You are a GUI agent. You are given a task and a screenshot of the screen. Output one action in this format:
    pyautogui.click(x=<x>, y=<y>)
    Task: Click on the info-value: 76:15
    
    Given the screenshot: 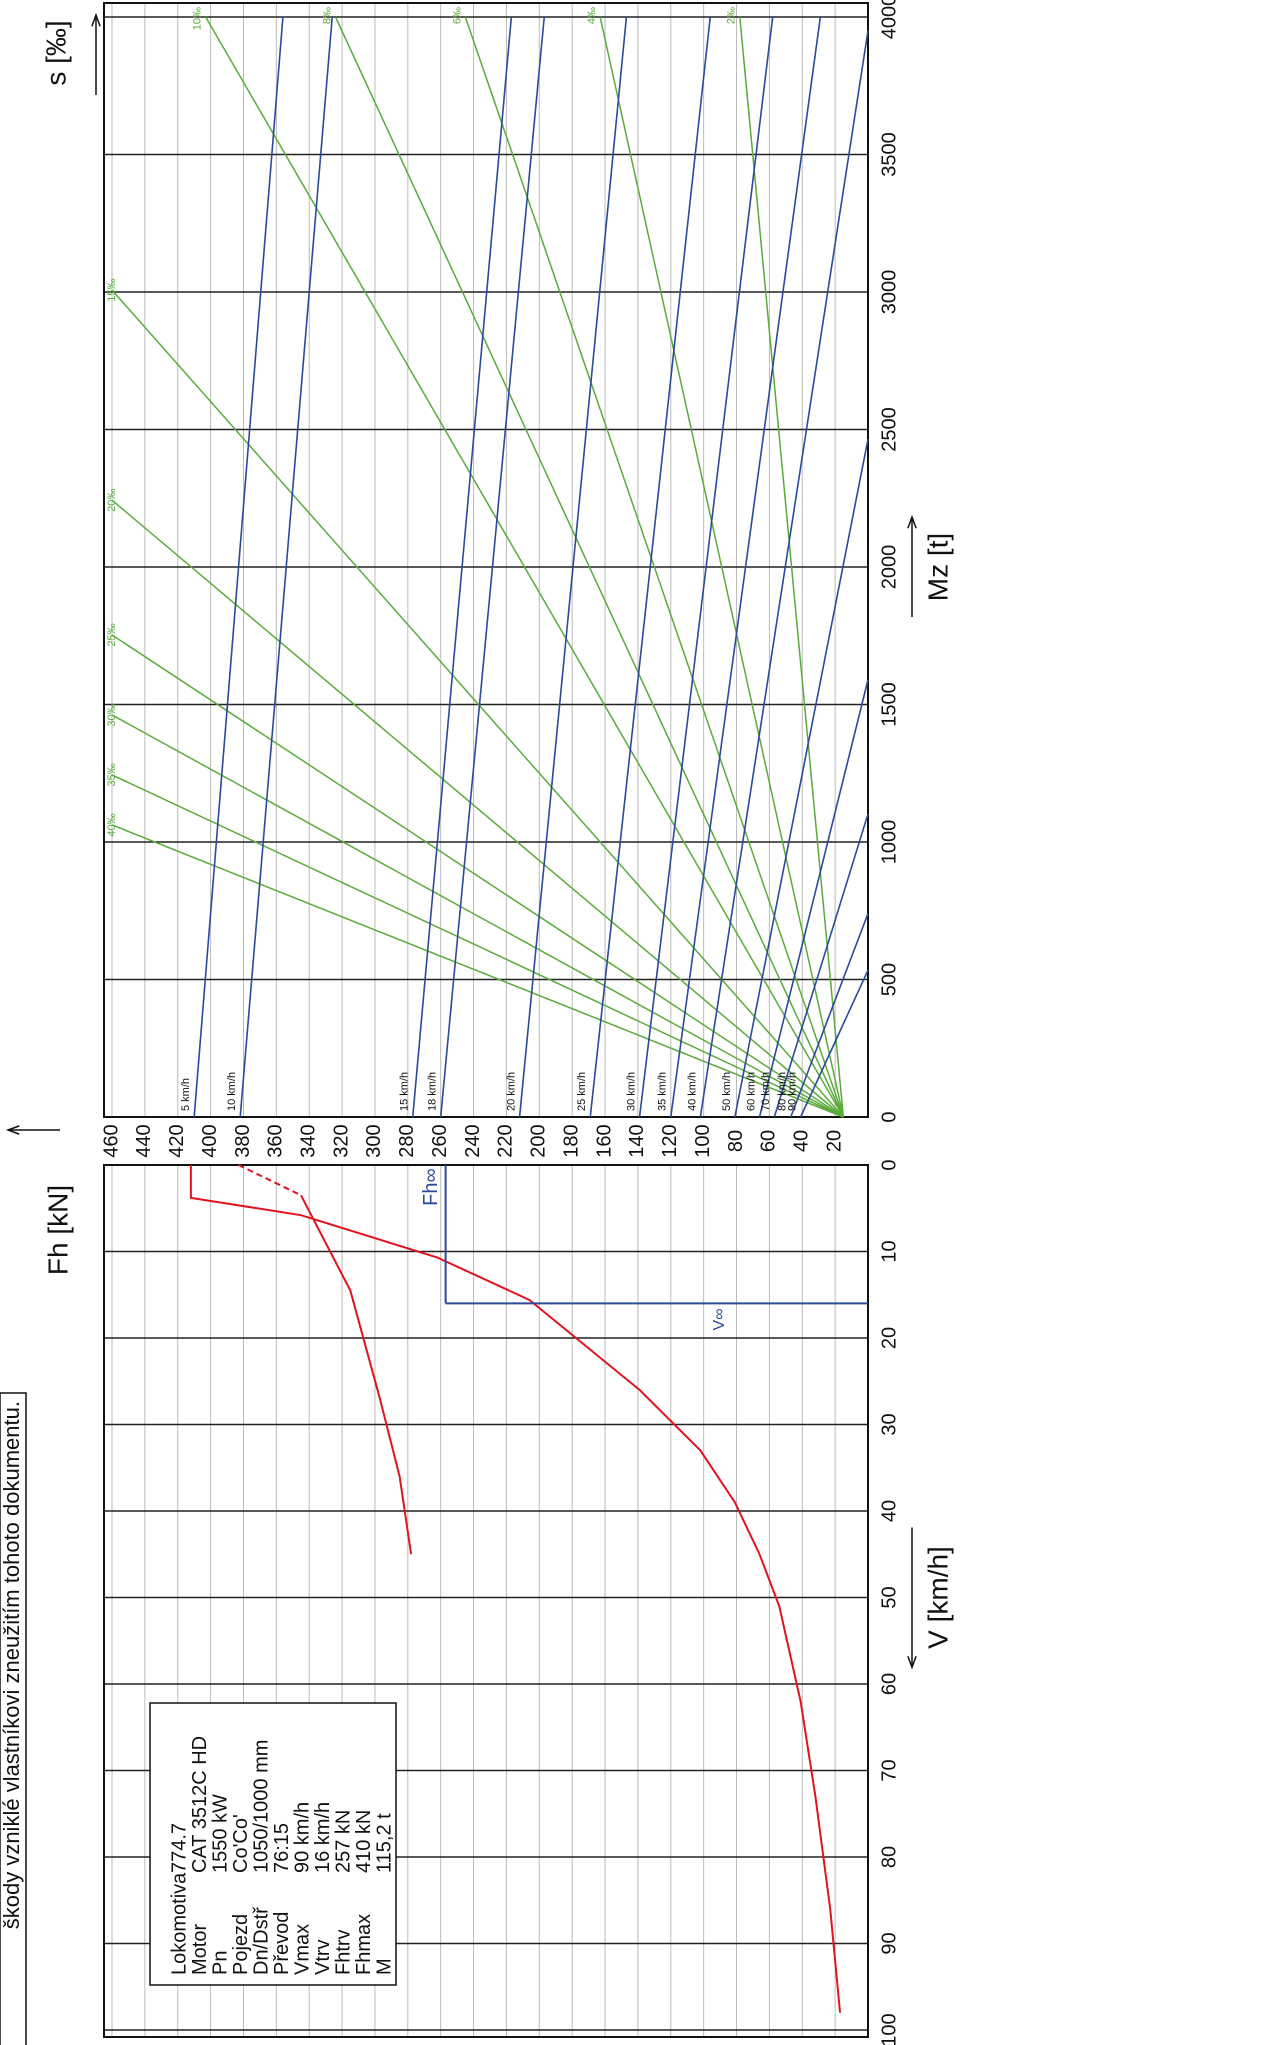 What is the action you would take?
    pyautogui.click(x=282, y=1848)
    